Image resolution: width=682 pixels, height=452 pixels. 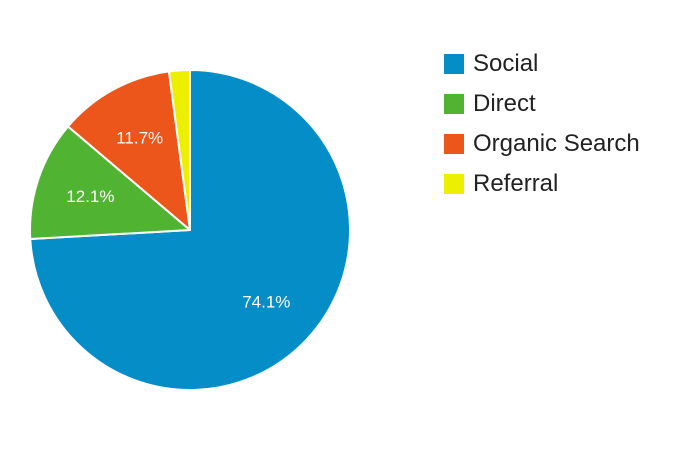 What do you see at coordinates (556, 143) in the screenshot?
I see `legend-label: Organic Search` at bounding box center [556, 143].